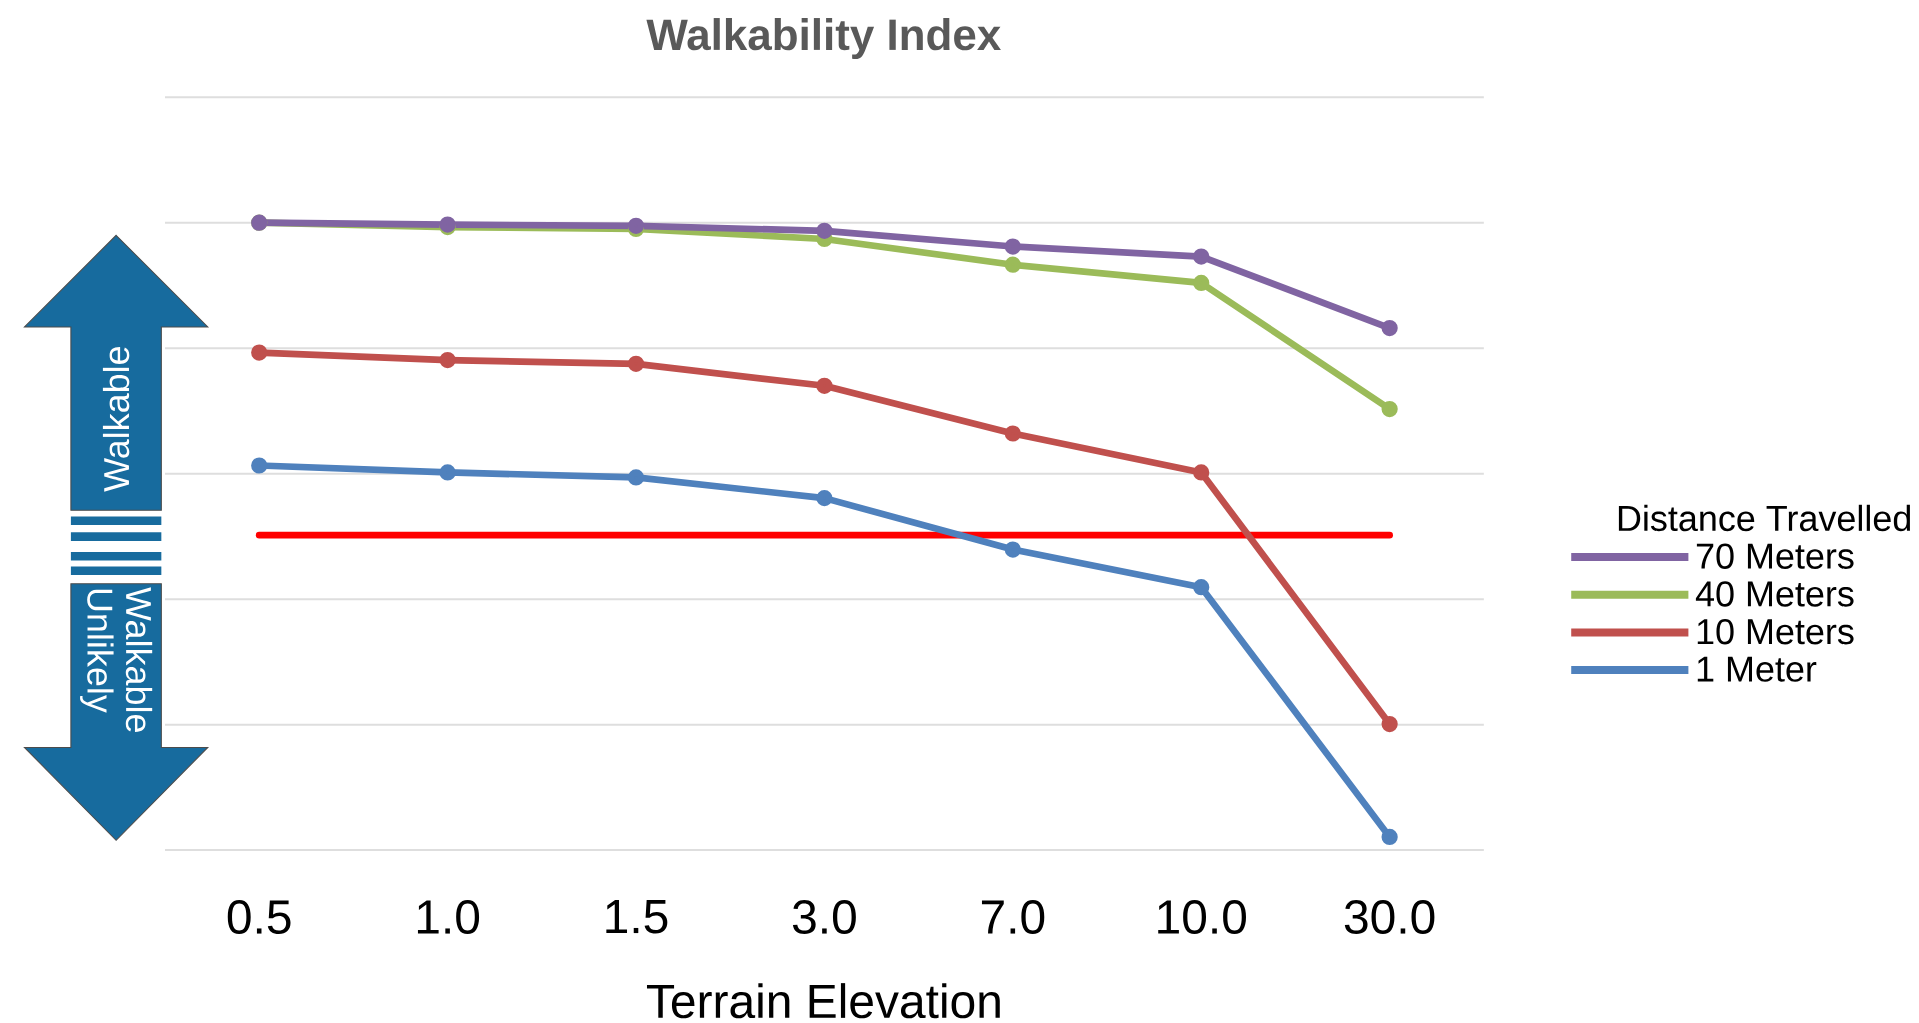 This screenshot has height=1023, width=1919. I want to click on text: Walkable, so click(116, 419).